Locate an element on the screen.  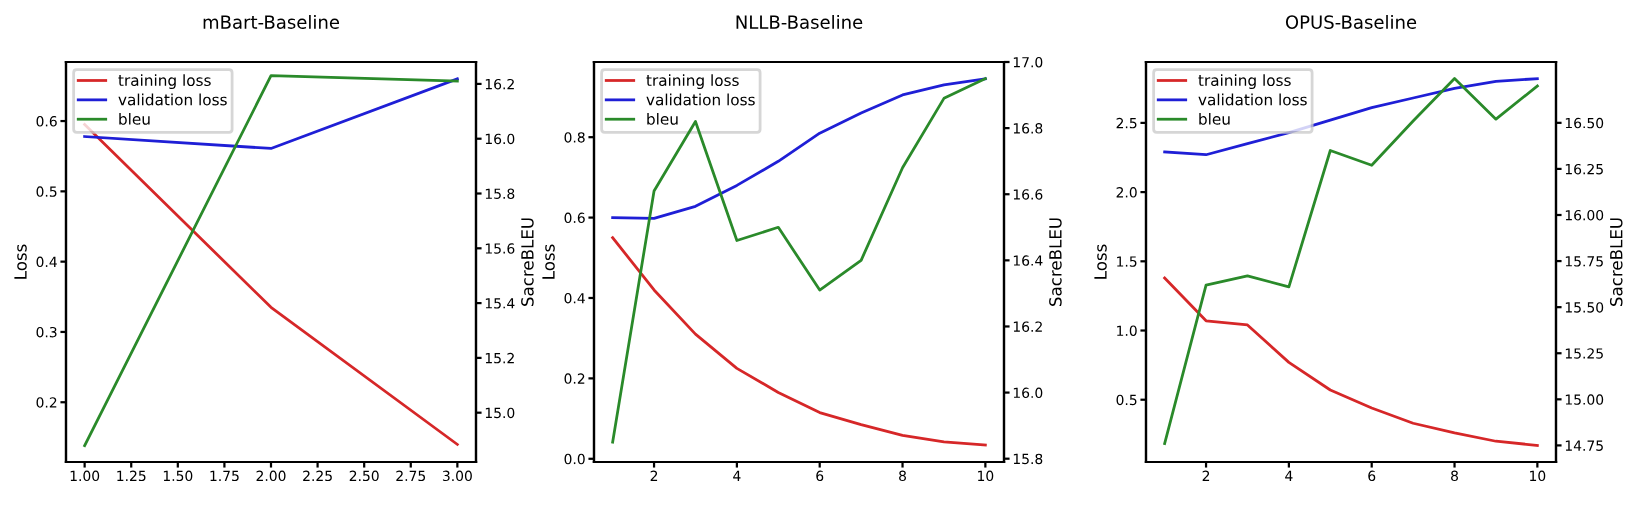
chart-title: OPUS-Baseline is located at coordinates (1351, 21).